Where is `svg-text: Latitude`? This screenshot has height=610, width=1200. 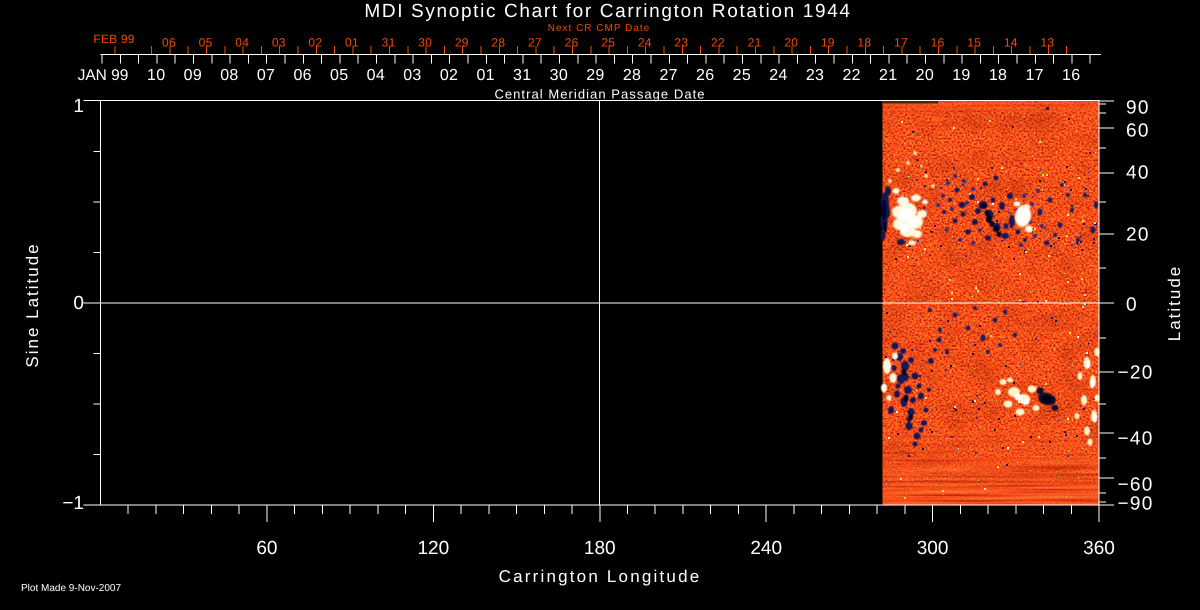 svg-text: Latitude is located at coordinates (1174, 303).